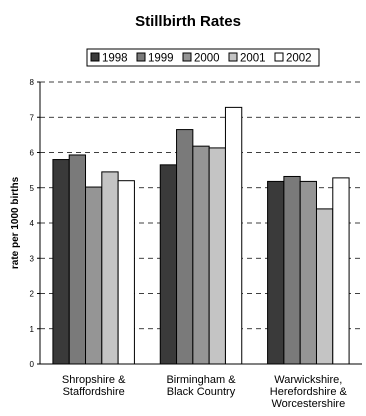 This screenshot has height=416, width=366. What do you see at coordinates (253, 59) in the screenshot?
I see `legend-label-2001: 2001` at bounding box center [253, 59].